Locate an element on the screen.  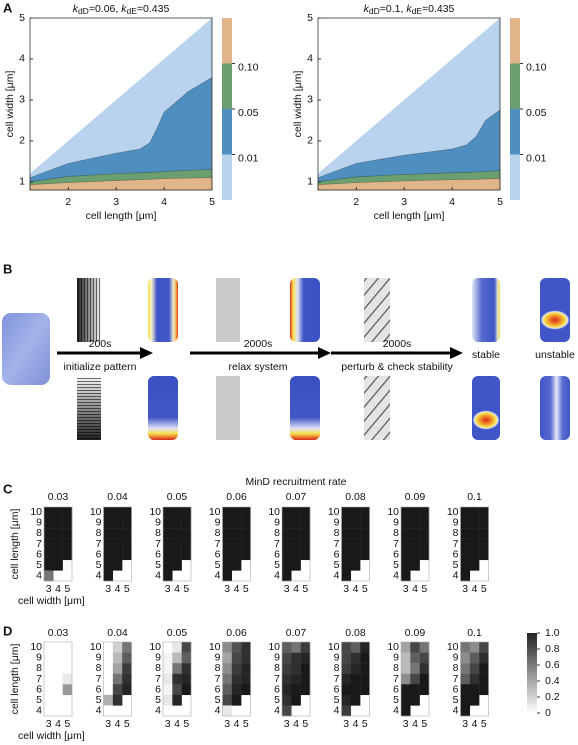
title-part: dD is located at coordinates (374, 11).